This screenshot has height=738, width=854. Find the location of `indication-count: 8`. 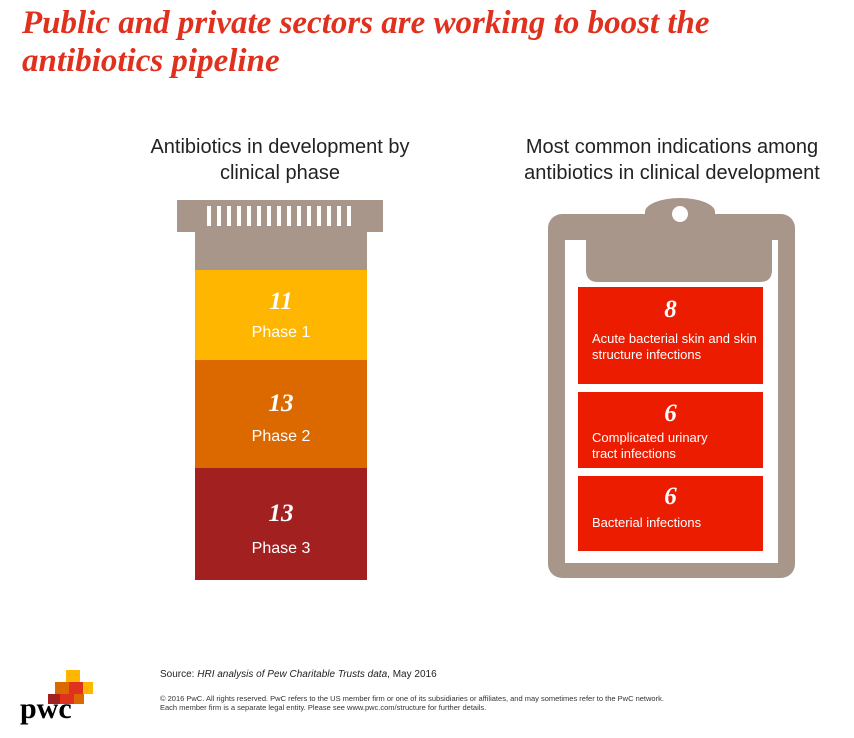

indication-count: 8 is located at coordinates (670, 309).